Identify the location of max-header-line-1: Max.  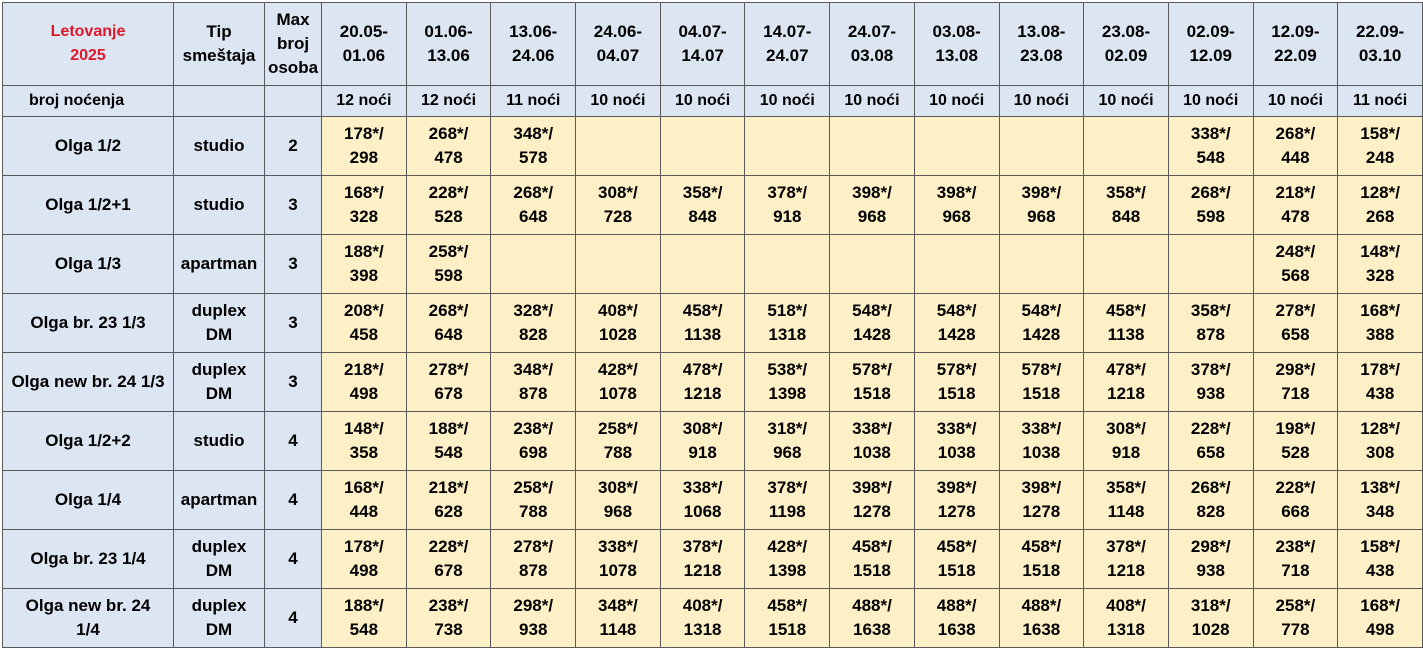
(293, 19).